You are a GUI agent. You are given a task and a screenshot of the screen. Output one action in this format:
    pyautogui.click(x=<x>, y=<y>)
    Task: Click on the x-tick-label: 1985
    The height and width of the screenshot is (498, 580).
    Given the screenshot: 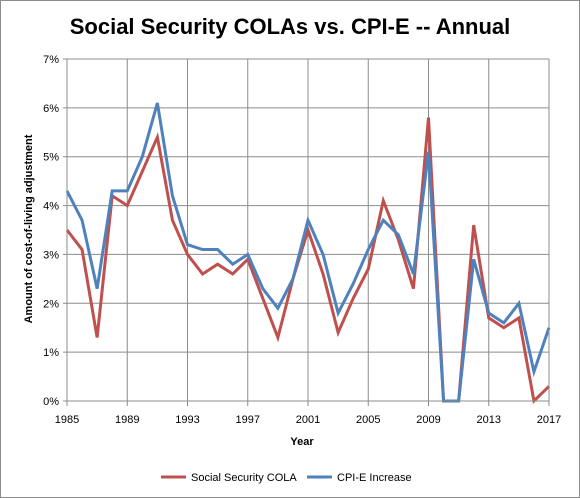 What is the action you would take?
    pyautogui.click(x=67, y=420)
    